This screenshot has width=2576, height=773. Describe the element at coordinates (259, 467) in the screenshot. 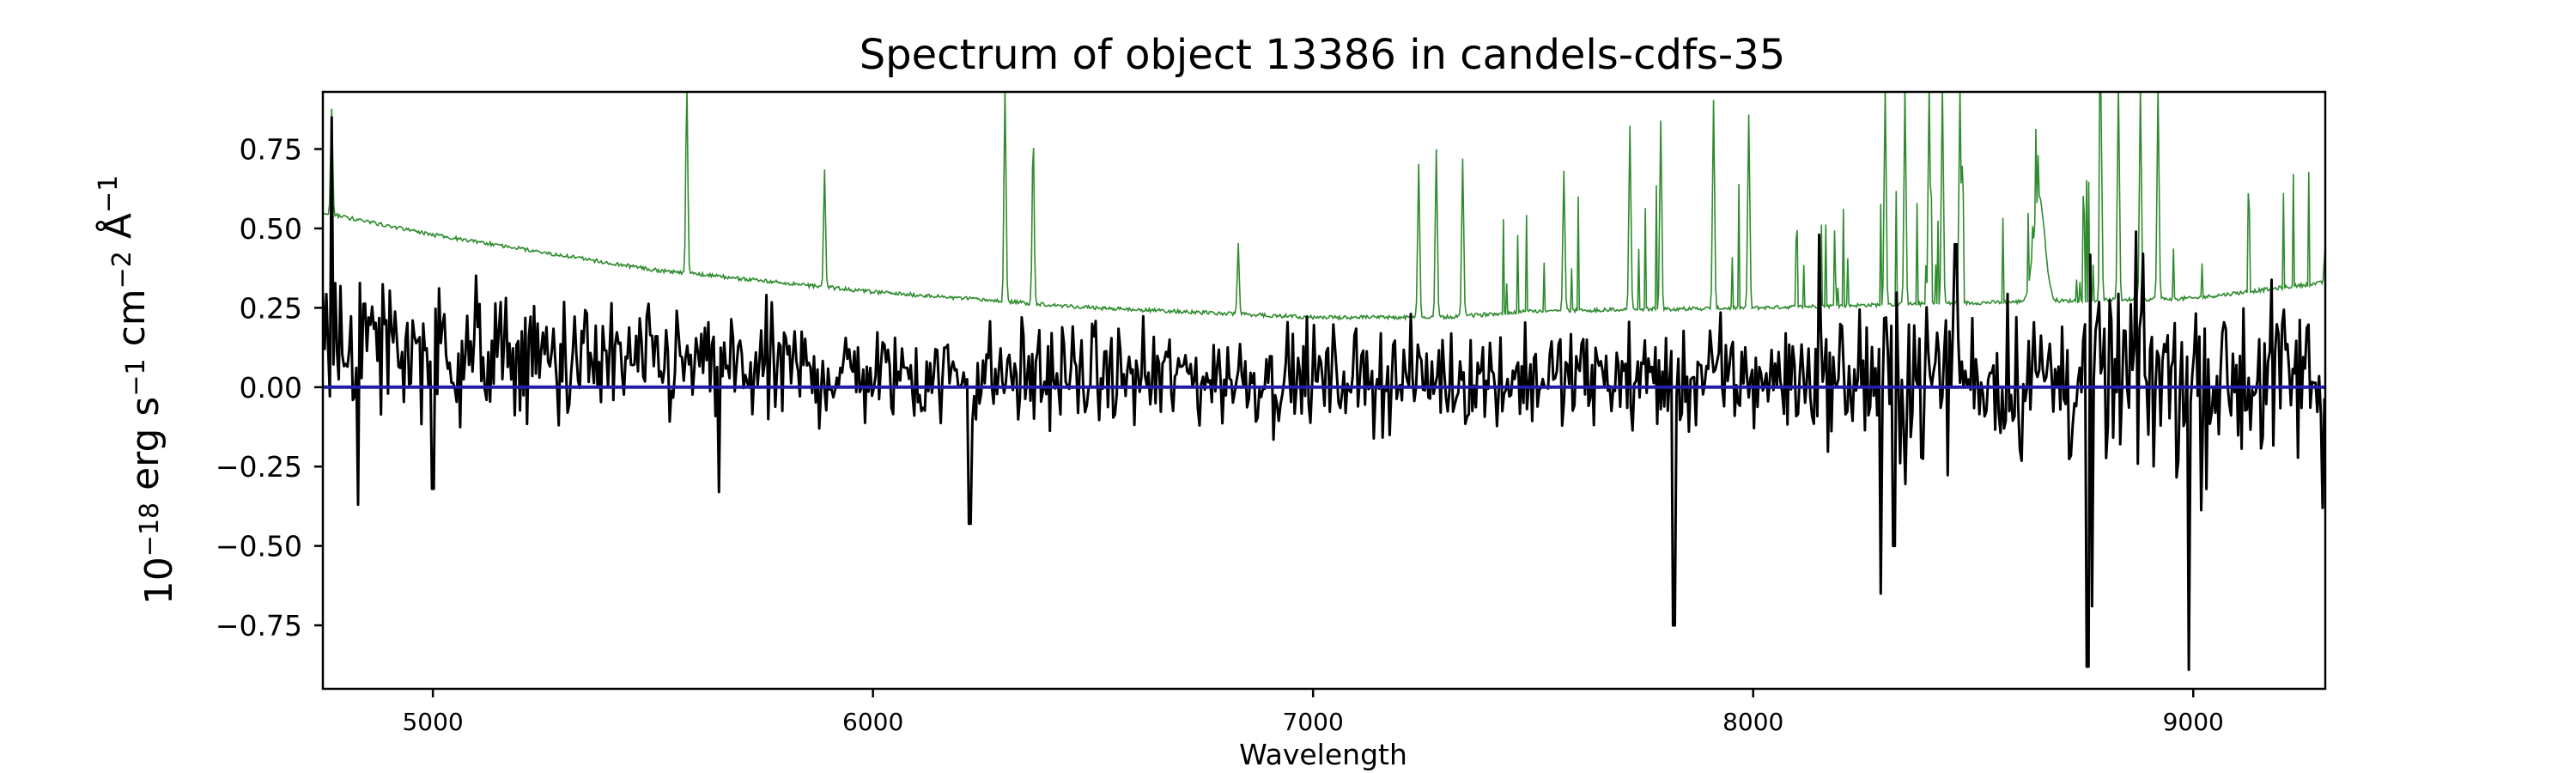

I see `y-tick-label: −0.25` at that location.